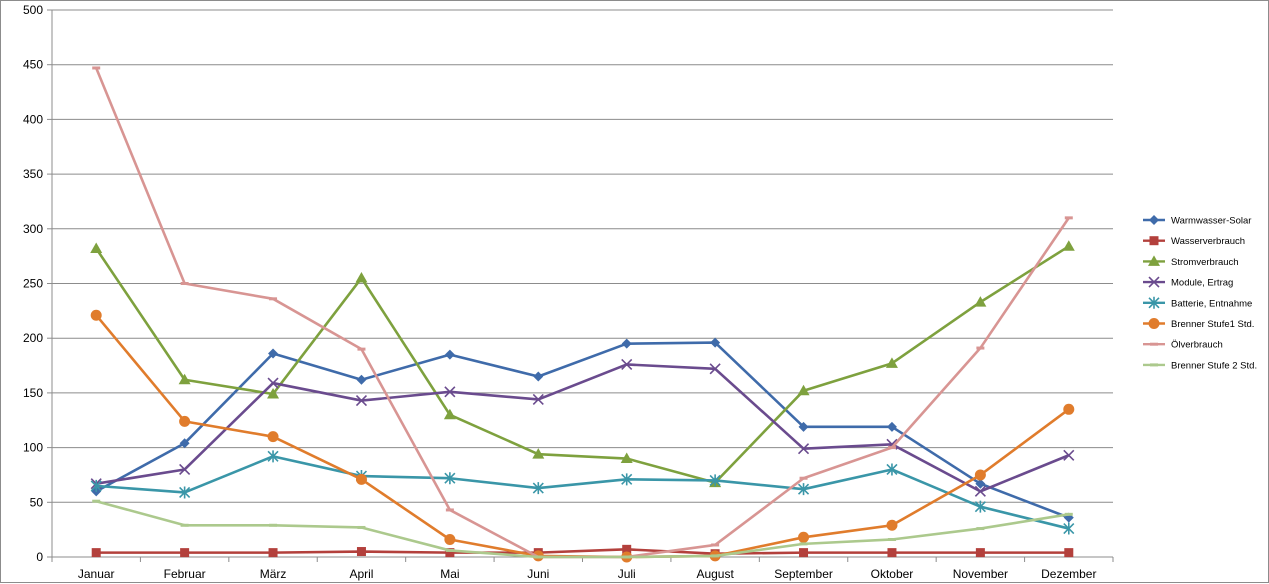 This screenshot has height=584, width=1269. I want to click on legend-entry: Brenner Stufe1 Std., so click(1198, 324).